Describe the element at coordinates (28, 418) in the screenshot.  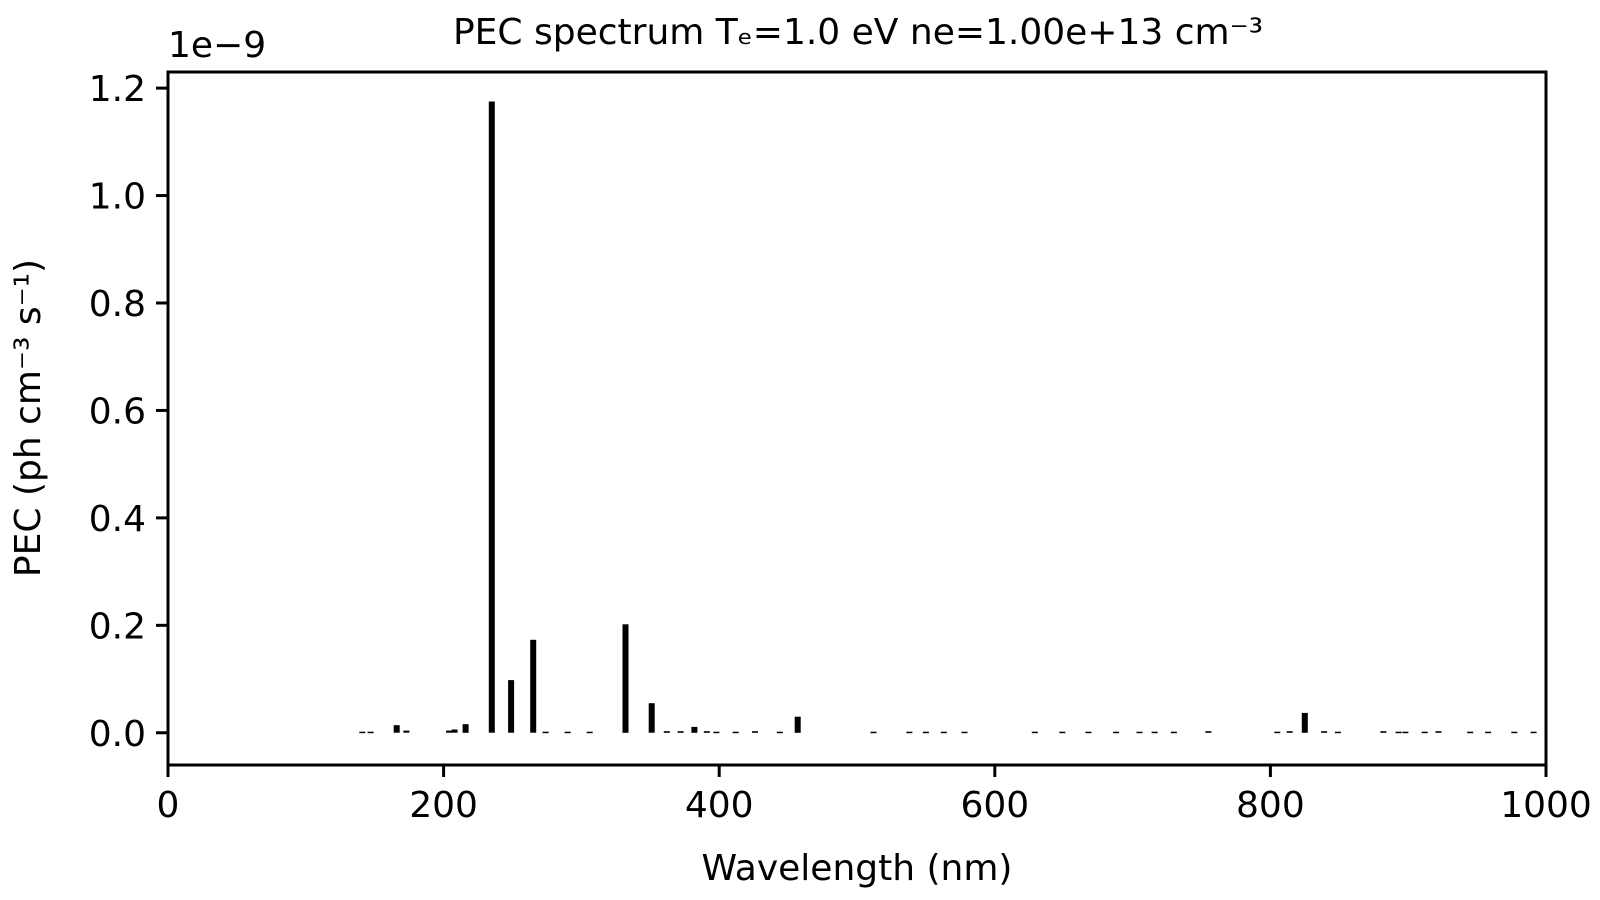
I see `y-axis-title: PEC (ph cm⁻³ s⁻¹)` at that location.